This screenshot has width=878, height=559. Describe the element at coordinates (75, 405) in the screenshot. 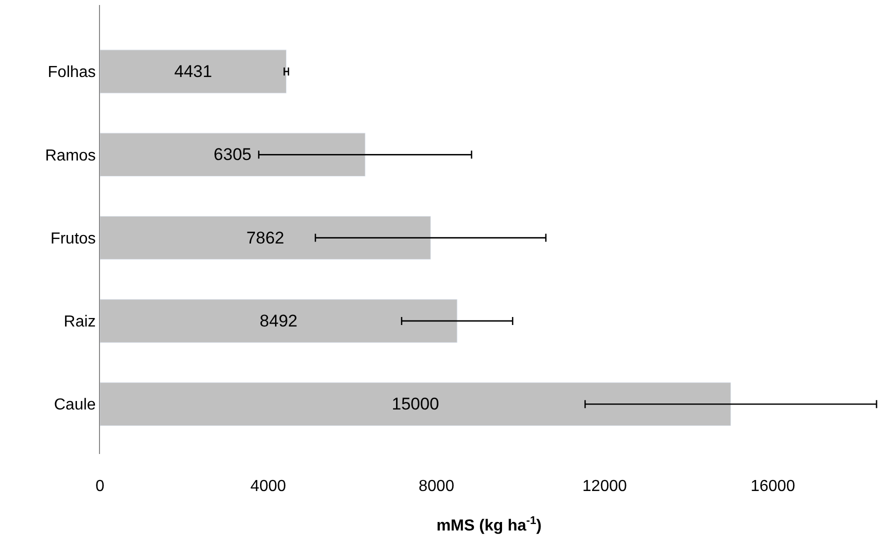

I see `y-tick-label: Caule` at that location.